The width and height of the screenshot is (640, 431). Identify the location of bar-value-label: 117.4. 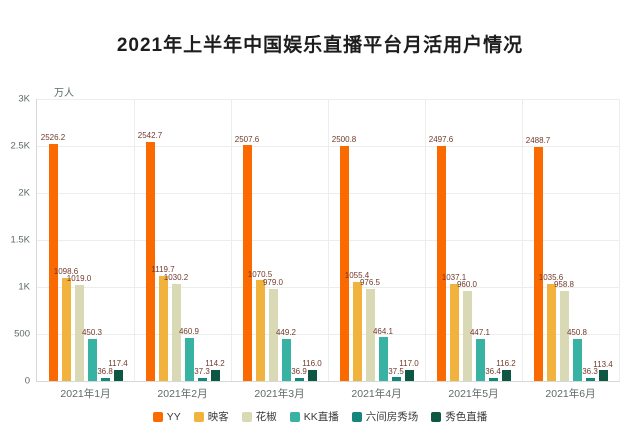
(118, 364).